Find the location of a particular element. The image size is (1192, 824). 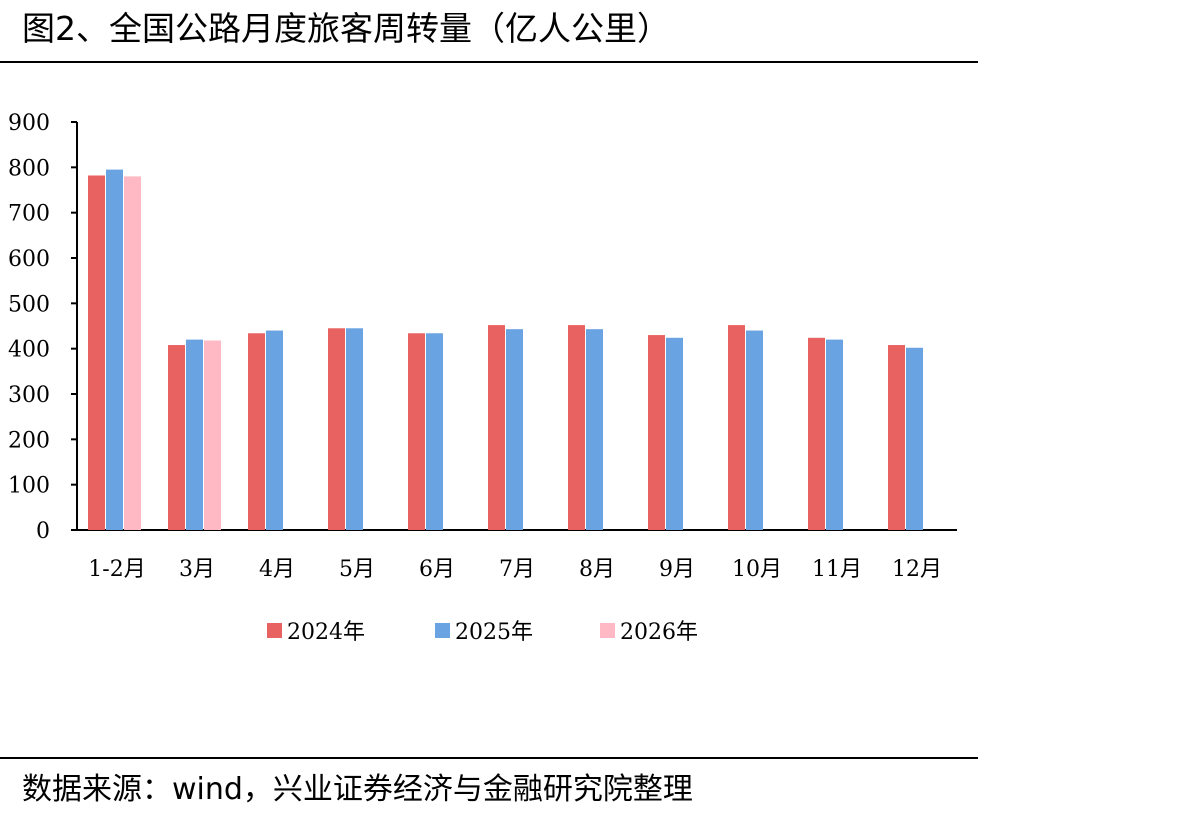

x-tick-label: 5月 is located at coordinates (357, 569).